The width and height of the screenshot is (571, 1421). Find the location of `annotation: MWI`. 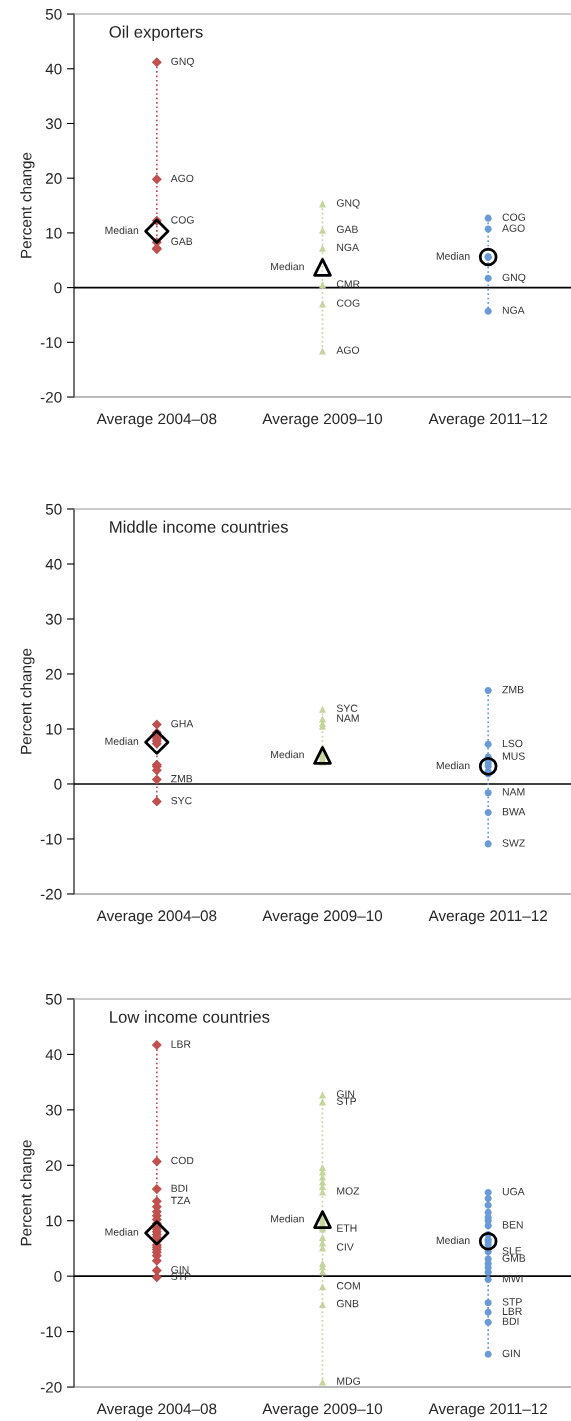

annotation: MWI is located at coordinates (512, 1279).